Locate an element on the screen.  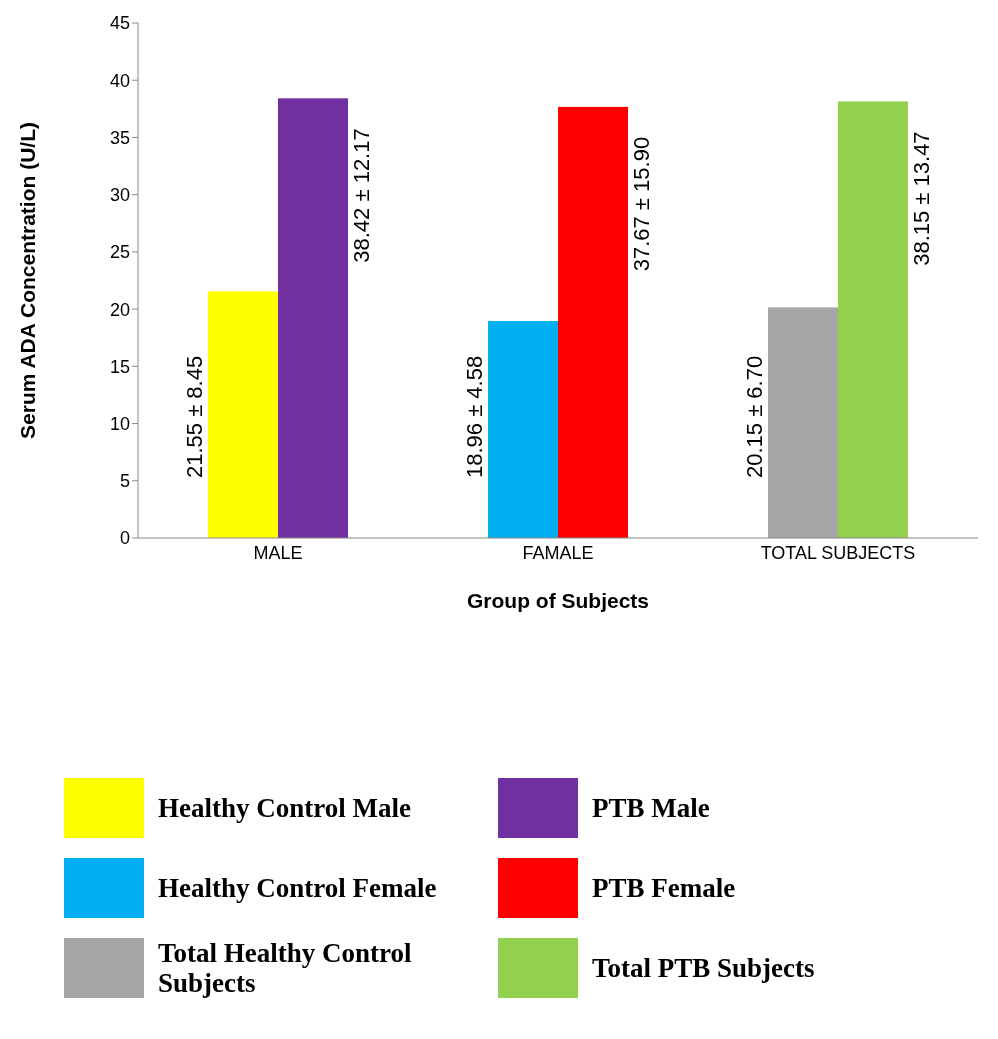
legend-label: Healthy Control Female is located at coordinates (297, 888).